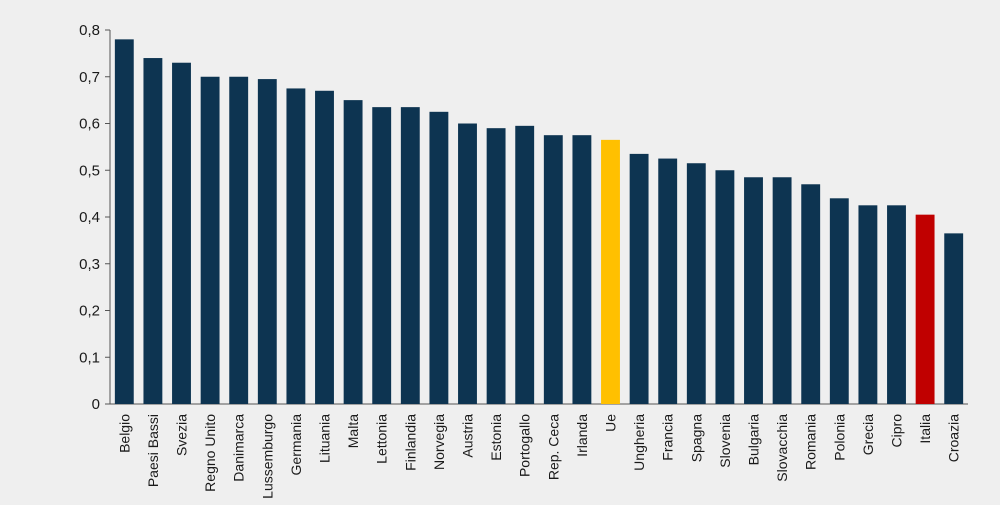 The height and width of the screenshot is (505, 1000). I want to click on x-category-label: Irlanda, so click(582, 435).